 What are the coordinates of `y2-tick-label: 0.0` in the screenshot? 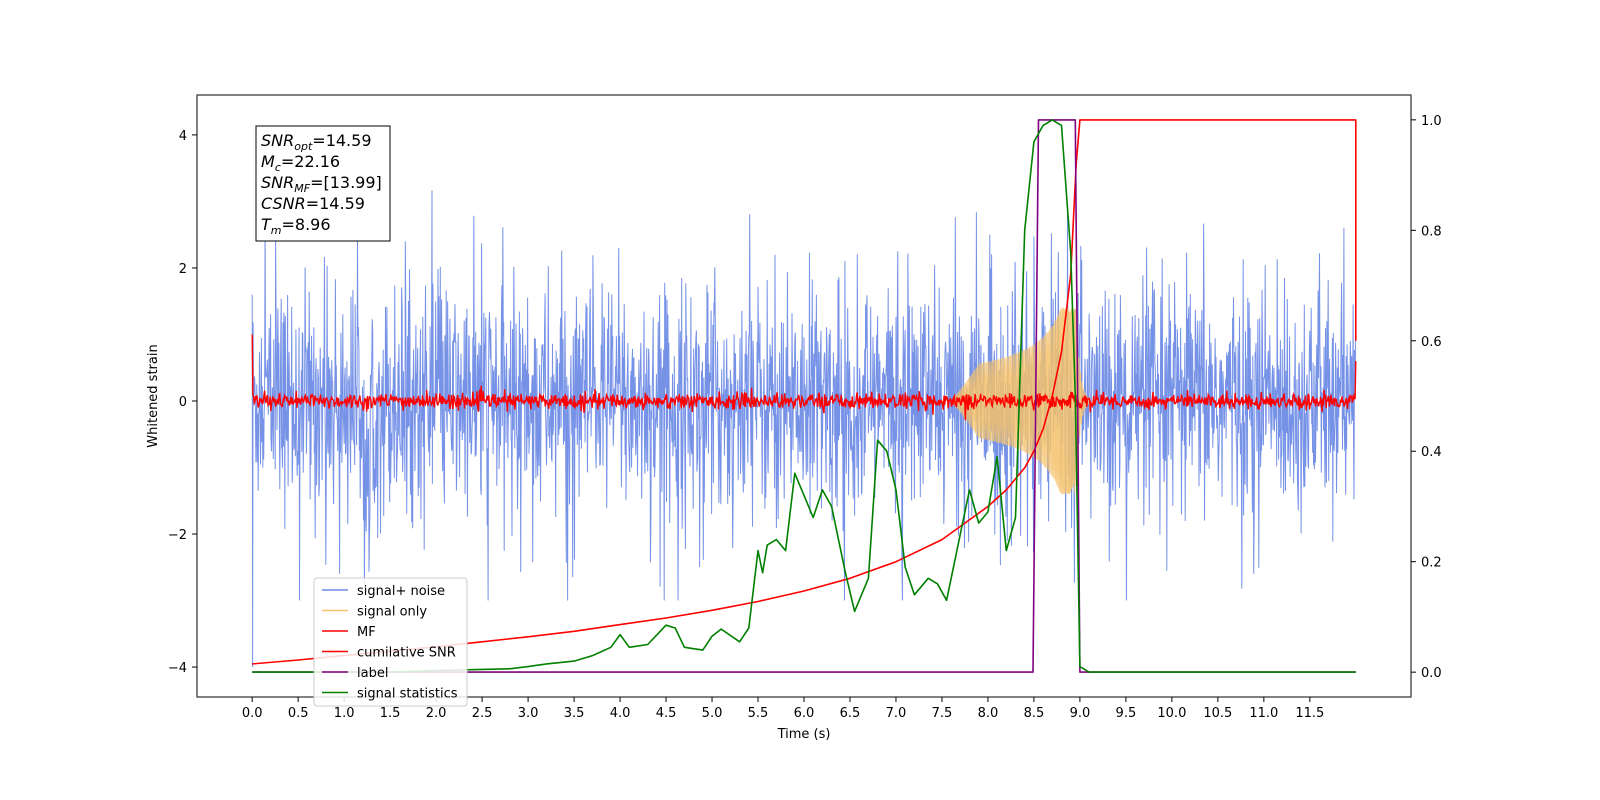 It's located at (1431, 673).